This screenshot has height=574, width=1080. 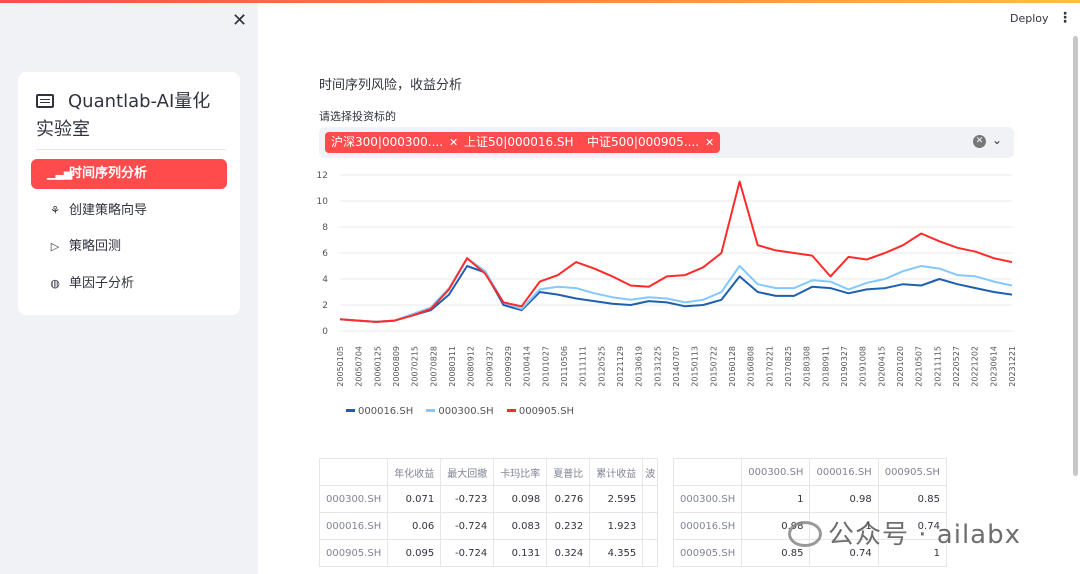 I want to click on x-tick-label: 20080912, so click(x=471, y=366).